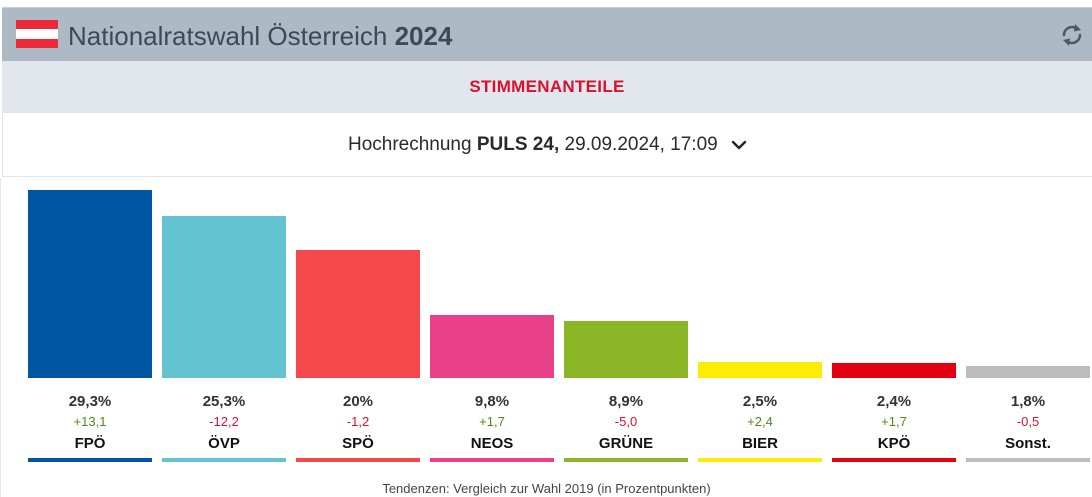 The width and height of the screenshot is (1092, 497). What do you see at coordinates (1028, 421) in the screenshot?
I see `difference-label: -0,5` at bounding box center [1028, 421].